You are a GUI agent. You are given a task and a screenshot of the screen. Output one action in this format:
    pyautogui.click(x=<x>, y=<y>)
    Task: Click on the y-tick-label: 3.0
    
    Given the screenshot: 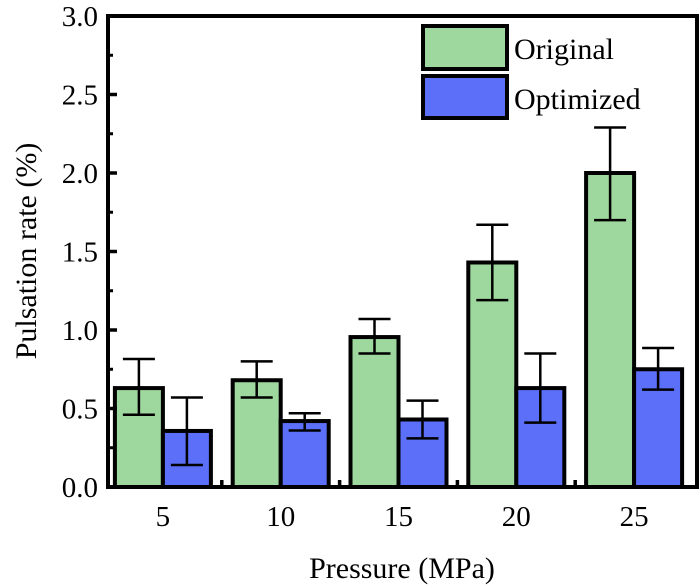 What is the action you would take?
    pyautogui.click(x=80, y=17)
    